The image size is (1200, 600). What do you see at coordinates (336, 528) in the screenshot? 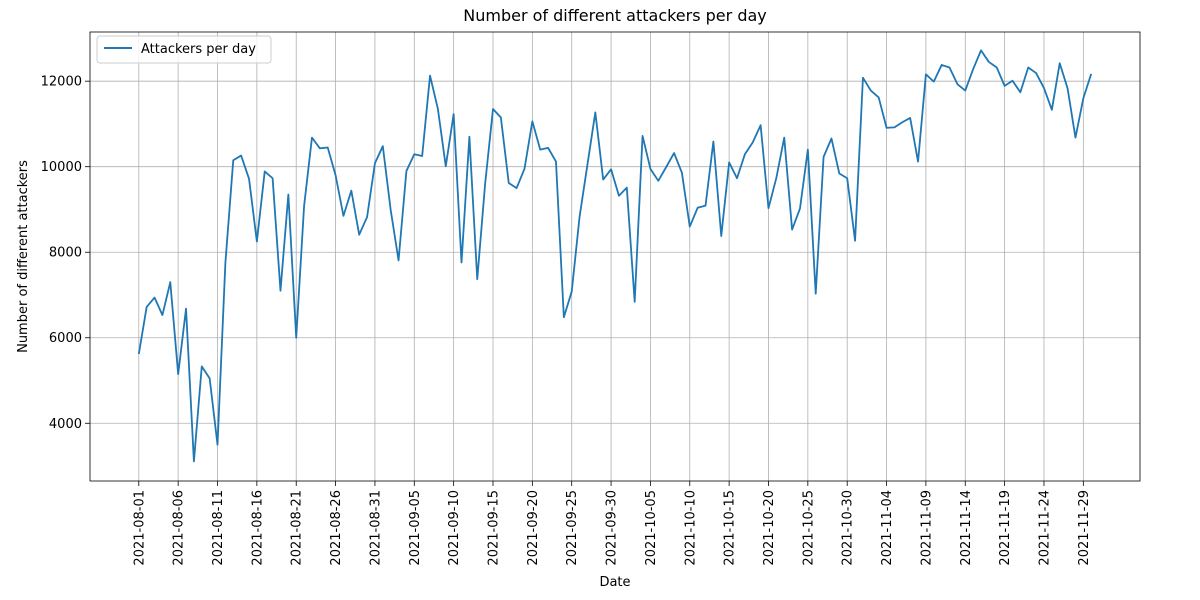
I see `x-tick-label: 2021-08-26` at bounding box center [336, 528].